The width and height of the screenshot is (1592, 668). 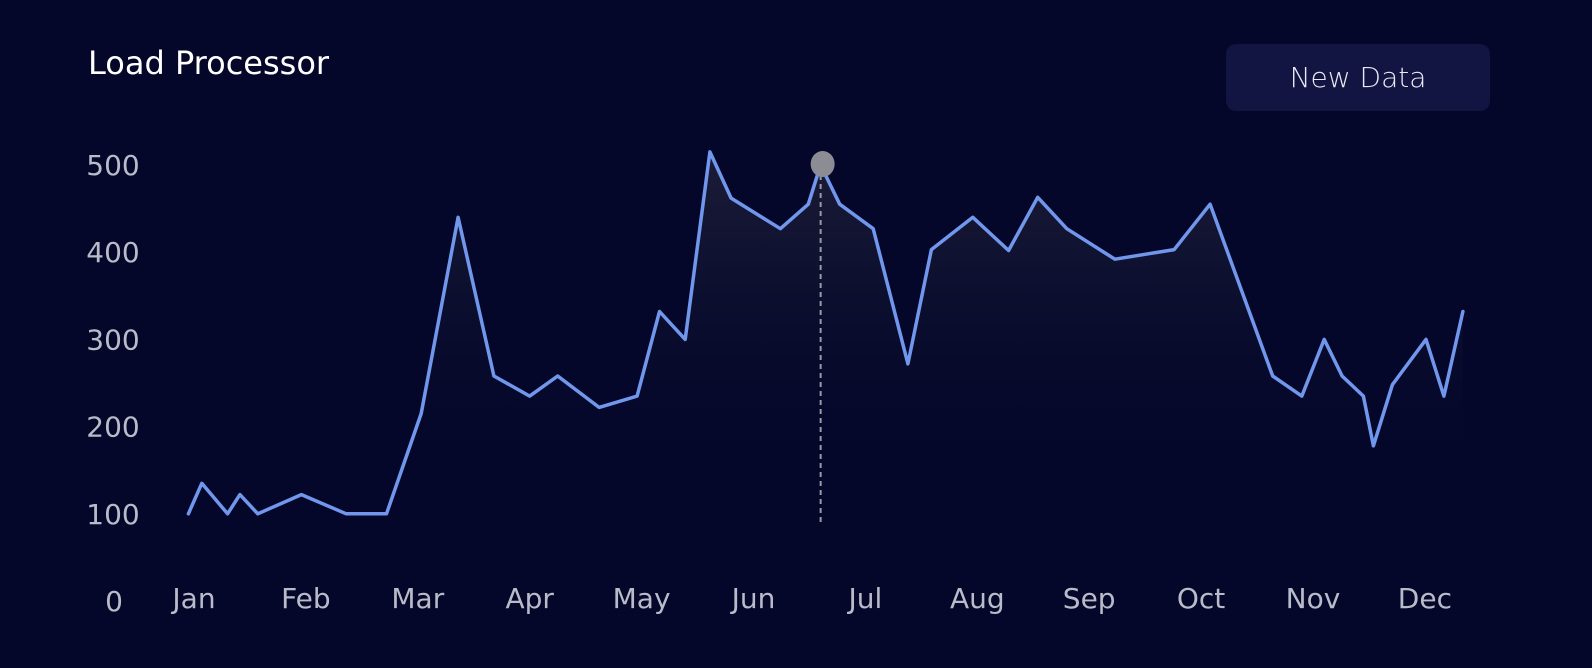 I want to click on y-tick-label: 300, so click(x=112, y=339).